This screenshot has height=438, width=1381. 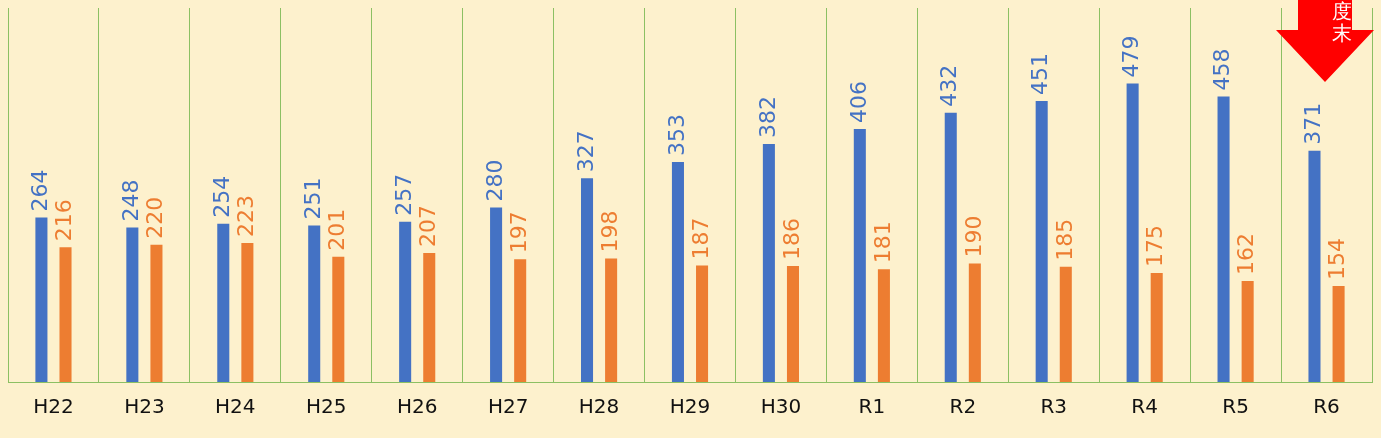 What do you see at coordinates (337, 229) in the screenshot?
I see `data-label: 201` at bounding box center [337, 229].